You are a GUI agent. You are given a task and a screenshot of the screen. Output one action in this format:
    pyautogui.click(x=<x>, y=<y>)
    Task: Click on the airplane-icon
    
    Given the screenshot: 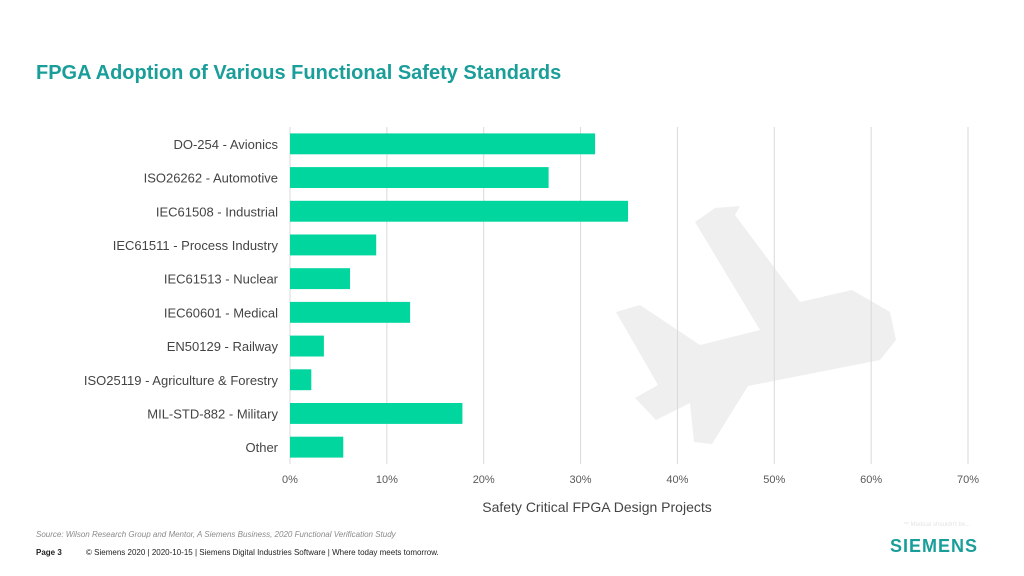 What is the action you would take?
    pyautogui.click(x=756, y=325)
    